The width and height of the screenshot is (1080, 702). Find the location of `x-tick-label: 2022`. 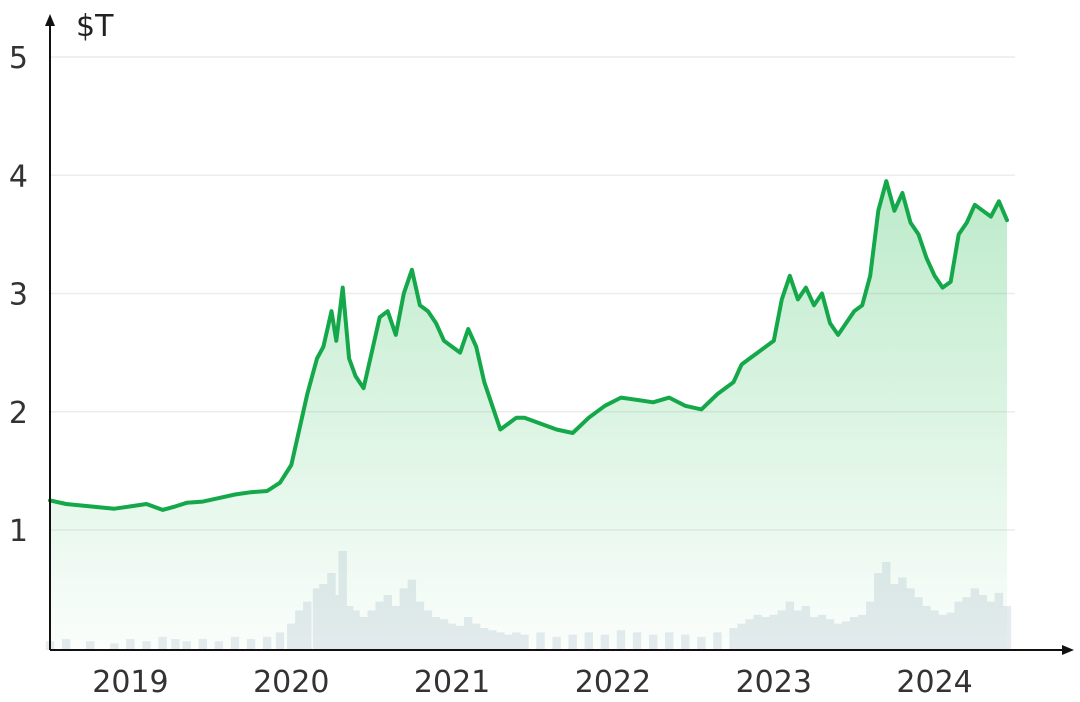

x-tick-label: 2022 is located at coordinates (613, 682).